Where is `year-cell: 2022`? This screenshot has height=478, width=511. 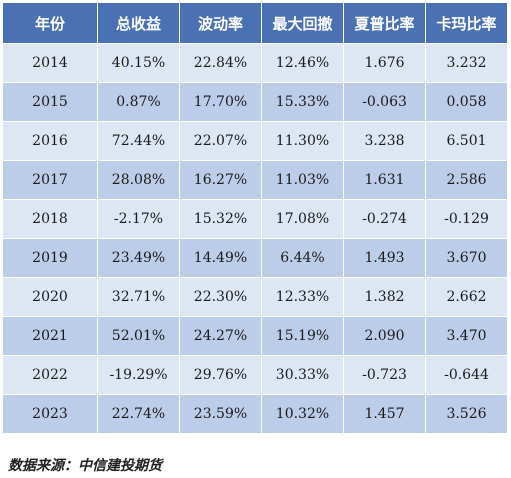
year-cell: 2022 is located at coordinates (50, 375).